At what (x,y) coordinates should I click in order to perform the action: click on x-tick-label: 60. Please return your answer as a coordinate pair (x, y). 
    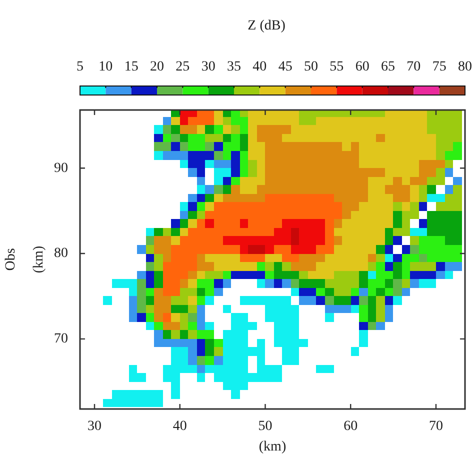
    Looking at the image, I should click on (351, 426).